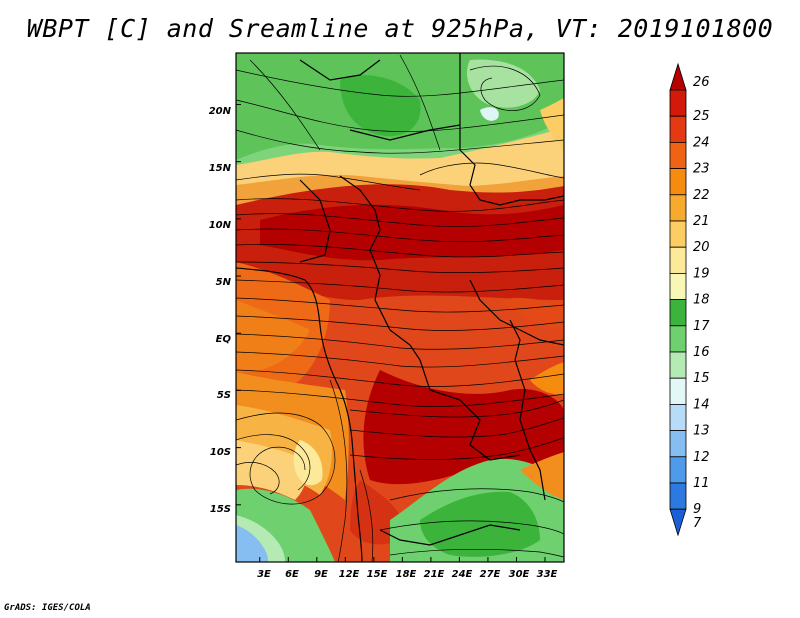  I want to click on colorbar-label: 26, so click(701, 82).